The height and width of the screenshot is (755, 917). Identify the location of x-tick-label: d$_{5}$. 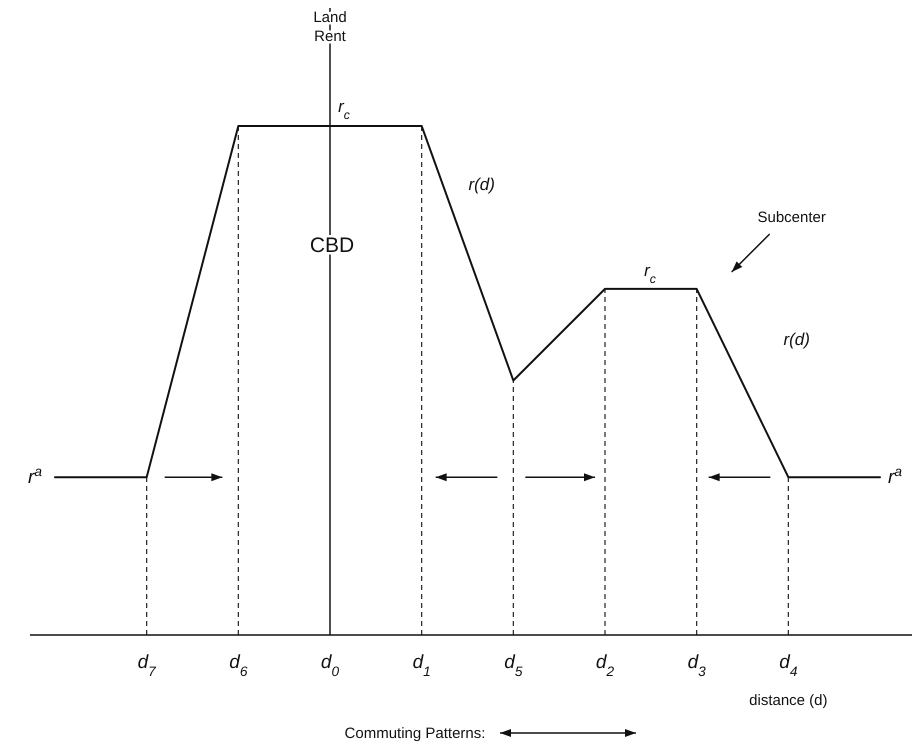
(513, 665).